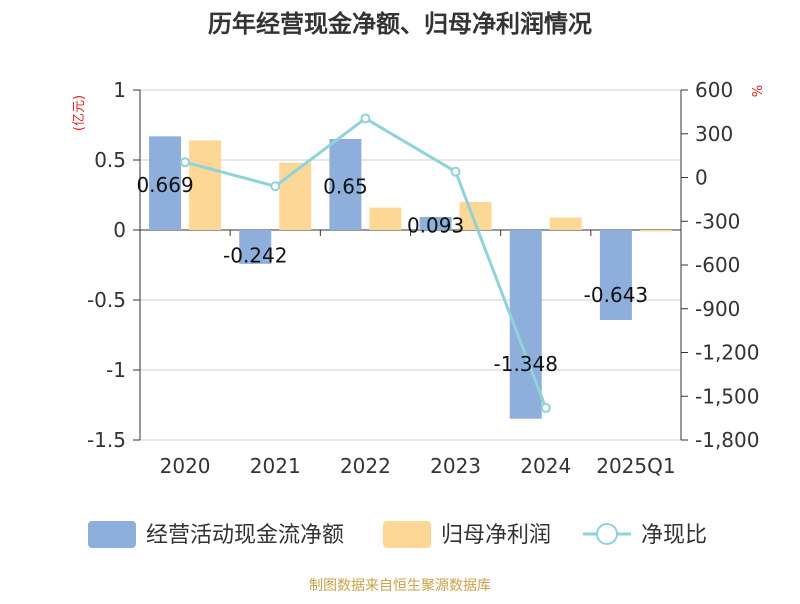  Describe the element at coordinates (496, 535) in the screenshot. I see `legend-label: 归母净利润` at that location.